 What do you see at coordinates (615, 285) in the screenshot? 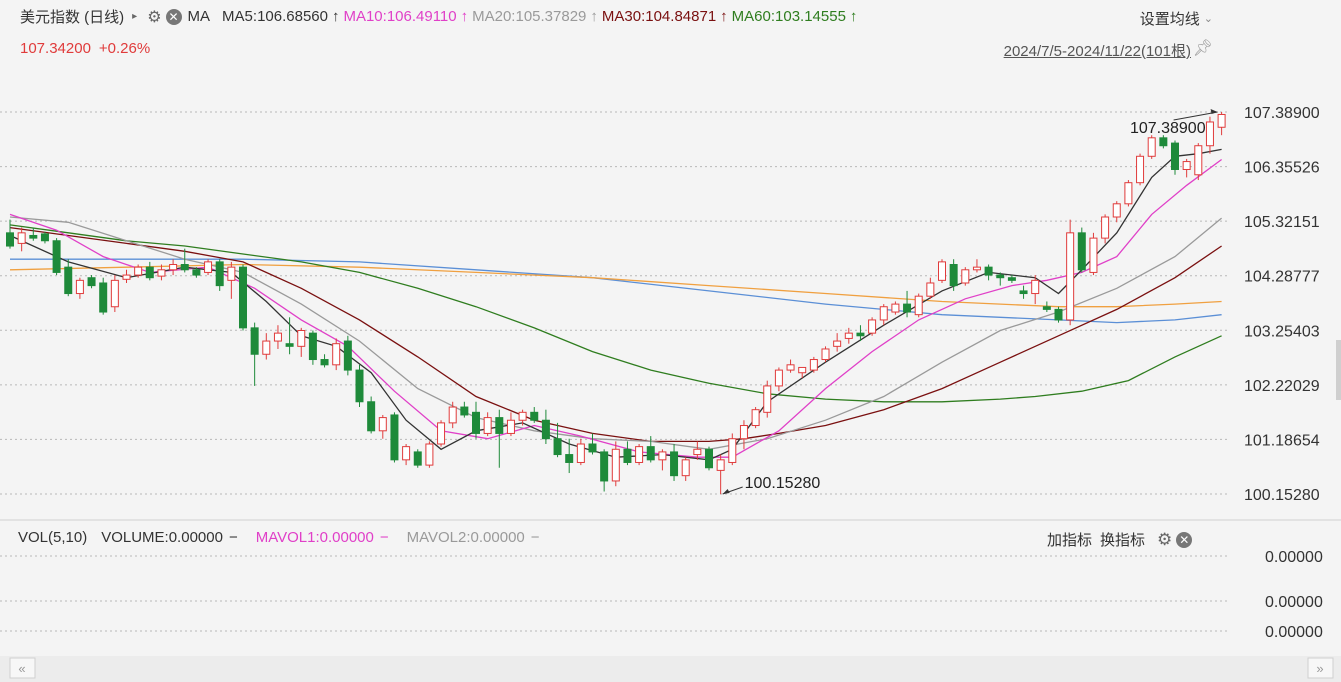
I see `orange-line` at bounding box center [615, 285].